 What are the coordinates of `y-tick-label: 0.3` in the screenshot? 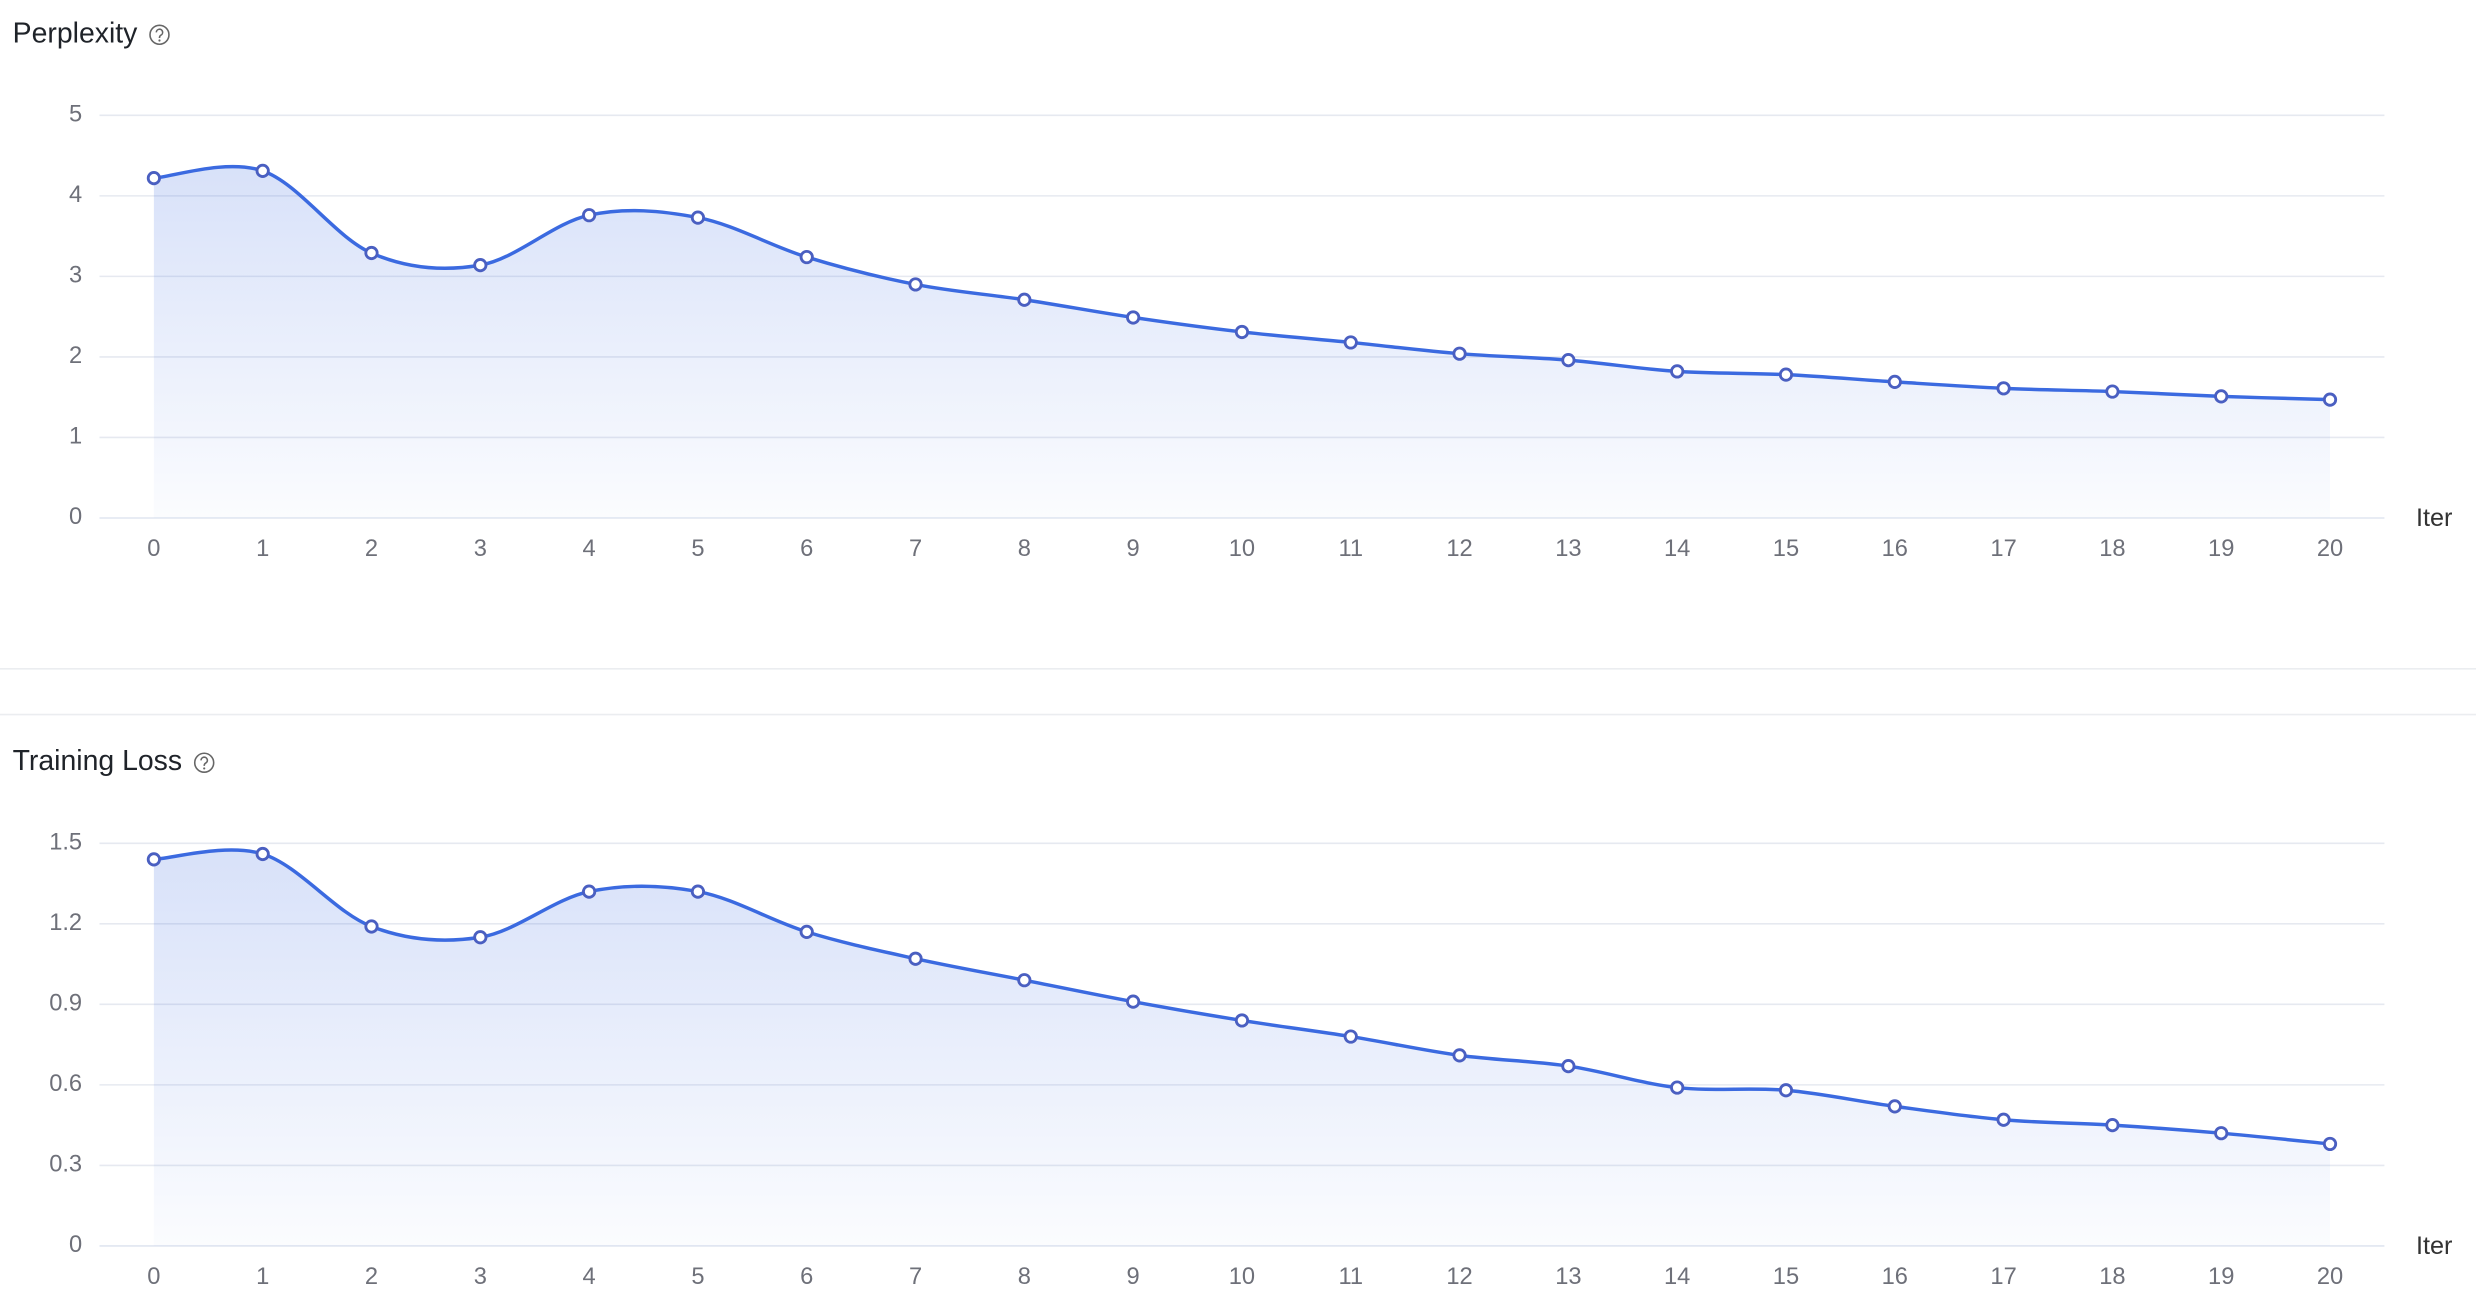 It's located at (65, 1165).